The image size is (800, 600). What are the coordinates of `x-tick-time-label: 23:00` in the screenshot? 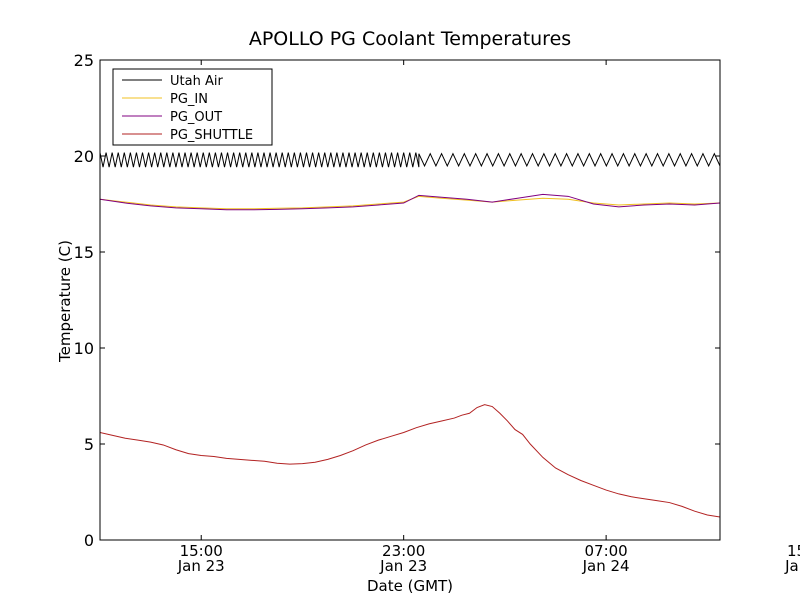 It's located at (403, 551).